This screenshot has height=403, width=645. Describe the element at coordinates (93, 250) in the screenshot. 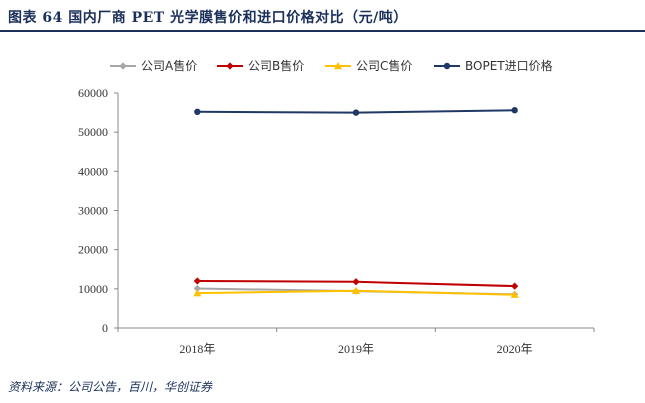

I see `y-tick-label: 20000` at that location.